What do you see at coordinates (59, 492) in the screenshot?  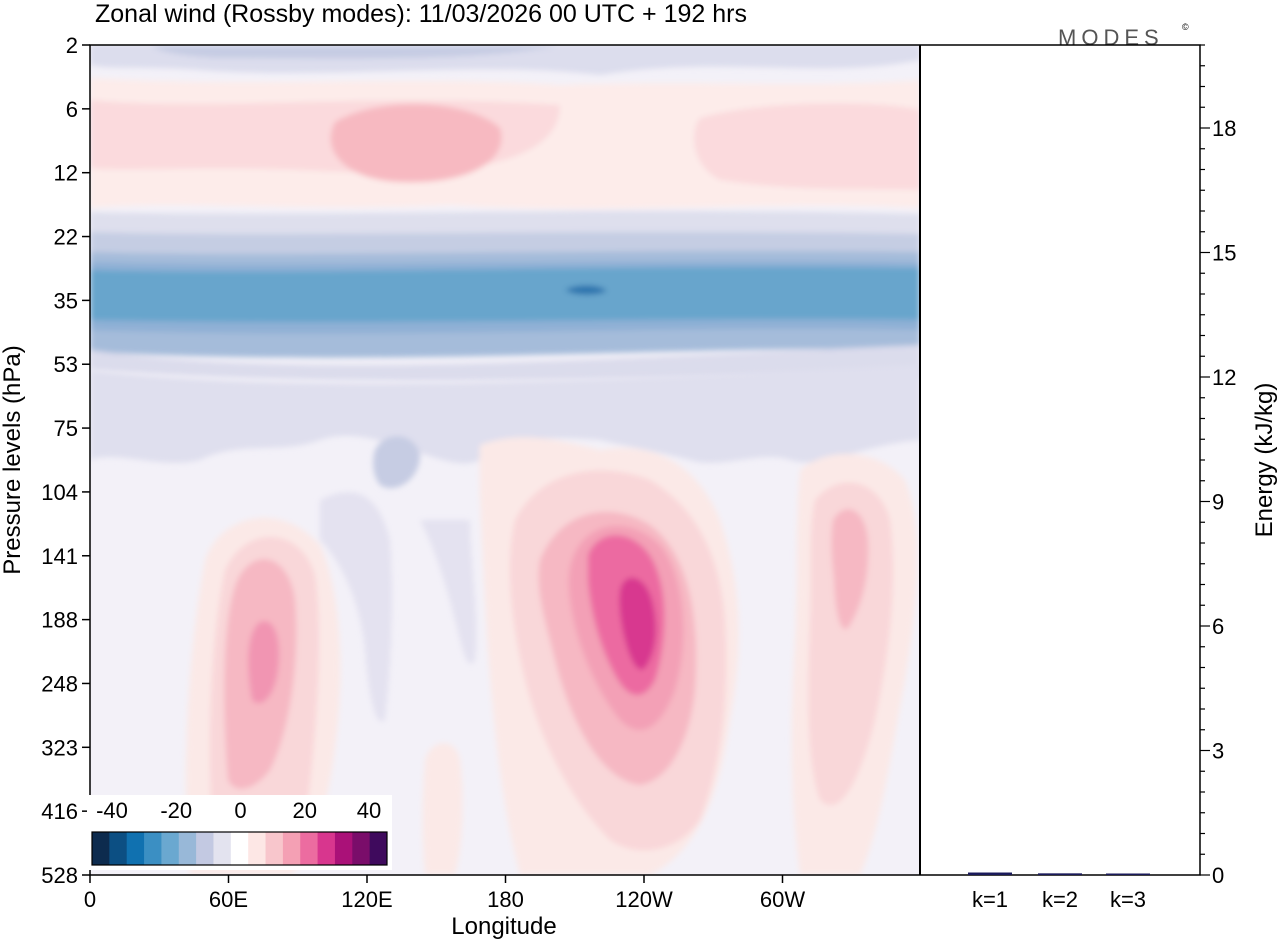 I see `pressure-tick-label: 104` at bounding box center [59, 492].